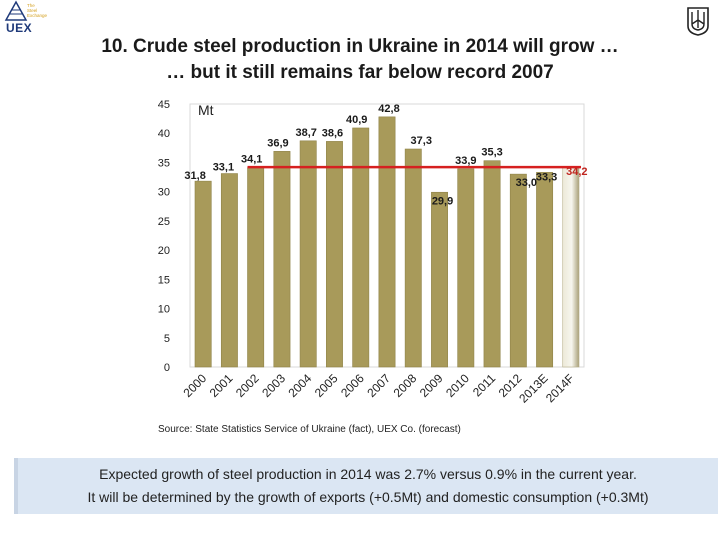 The height and width of the screenshot is (540, 720). What do you see at coordinates (31, 5) in the screenshot?
I see `logo-small-line-1: The` at bounding box center [31, 5].